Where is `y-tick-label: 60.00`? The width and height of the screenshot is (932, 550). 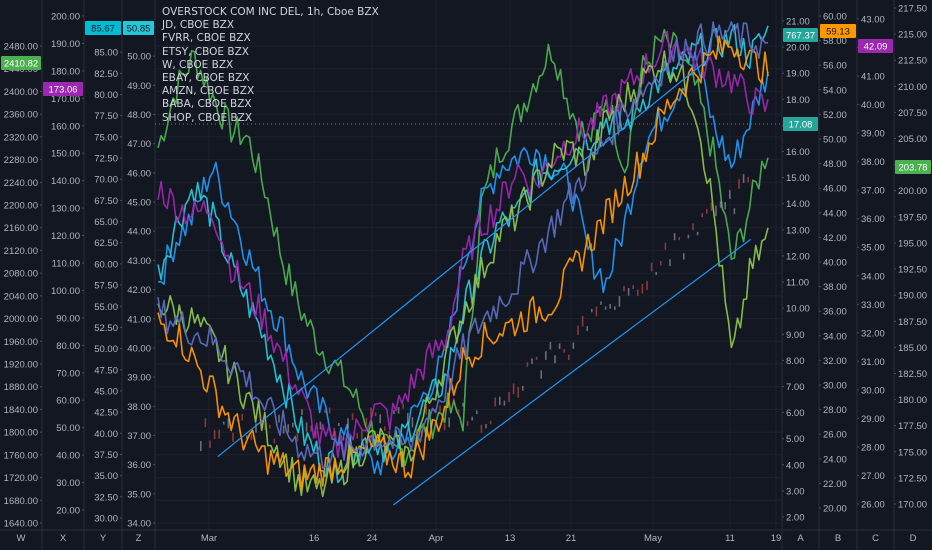
y-tick-label: 60.00 is located at coordinates (835, 17).